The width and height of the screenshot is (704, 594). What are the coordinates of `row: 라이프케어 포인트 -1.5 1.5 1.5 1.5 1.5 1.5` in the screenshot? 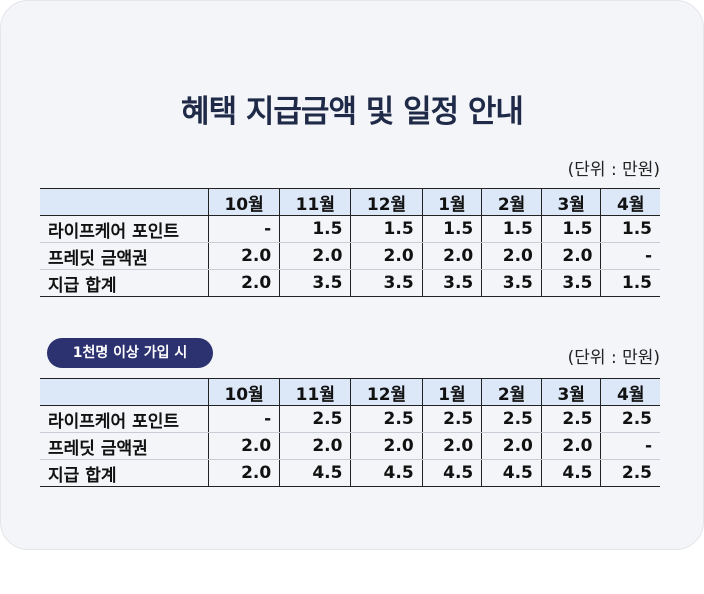 It's located at (350, 229).